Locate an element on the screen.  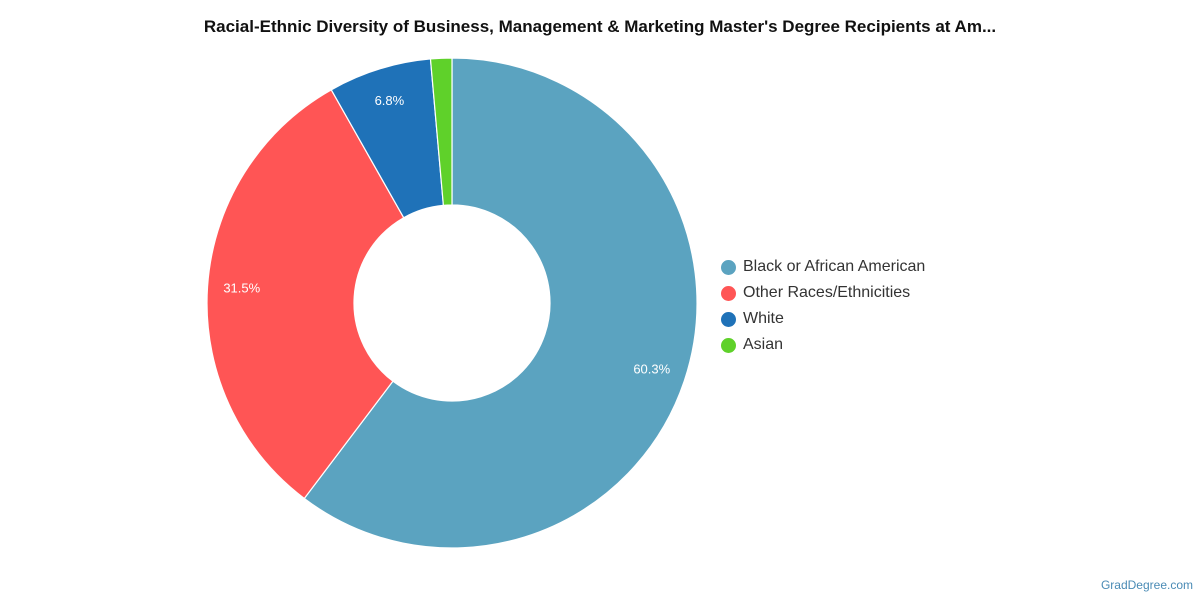
legend-item-asian: Asian is located at coordinates (823, 345).